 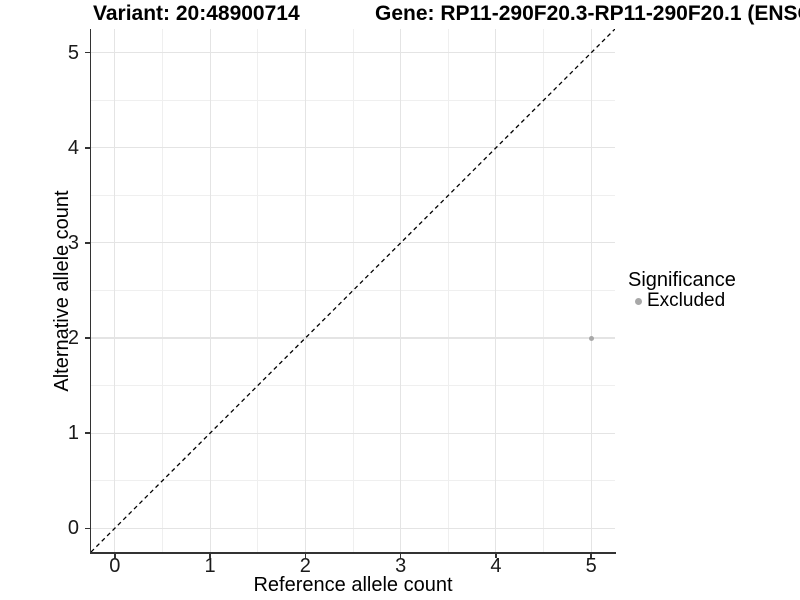 What do you see at coordinates (638, 301) in the screenshot?
I see `legend-point-swatch` at bounding box center [638, 301].